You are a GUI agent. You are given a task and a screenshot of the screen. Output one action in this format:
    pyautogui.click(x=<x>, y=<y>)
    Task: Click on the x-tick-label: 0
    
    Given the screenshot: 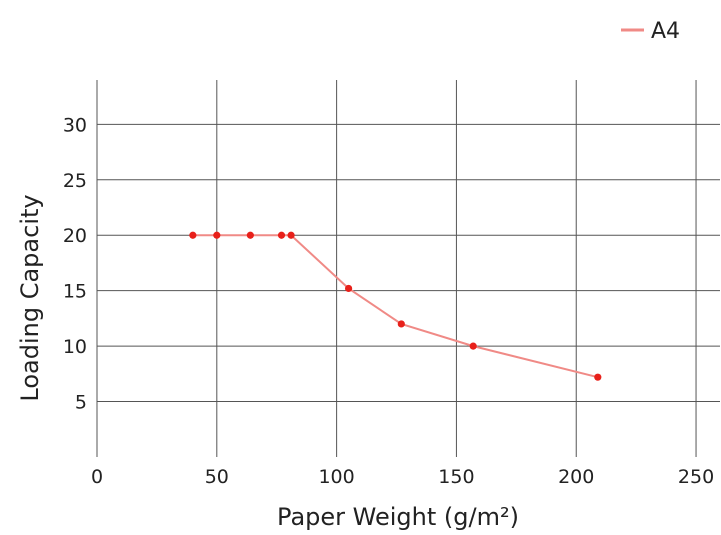 What is the action you would take?
    pyautogui.click(x=97, y=477)
    